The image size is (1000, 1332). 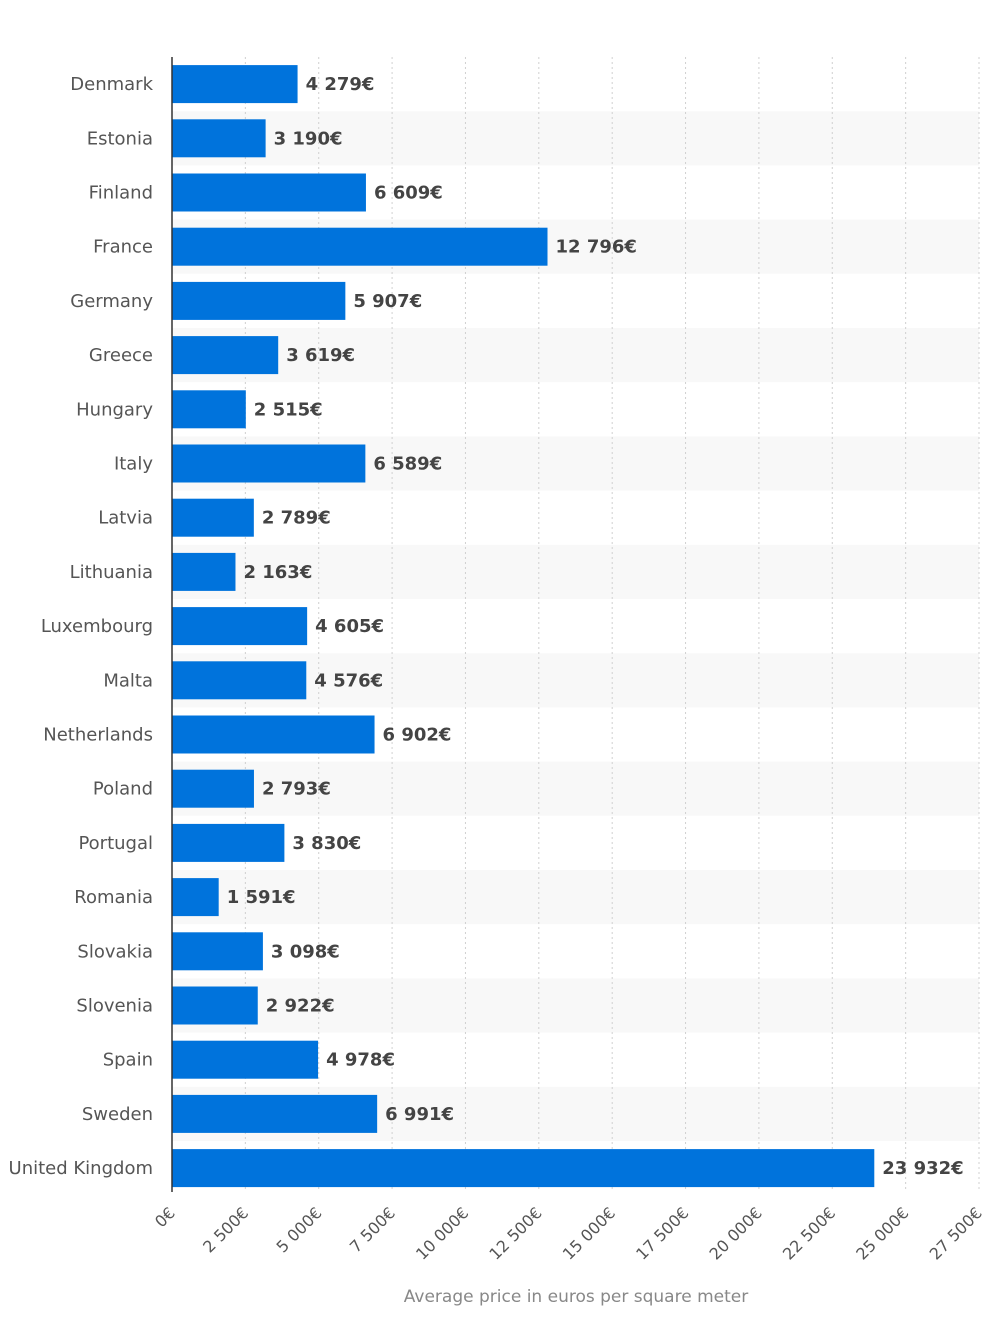 I want to click on category-label: Luxembourg, so click(x=97, y=626).